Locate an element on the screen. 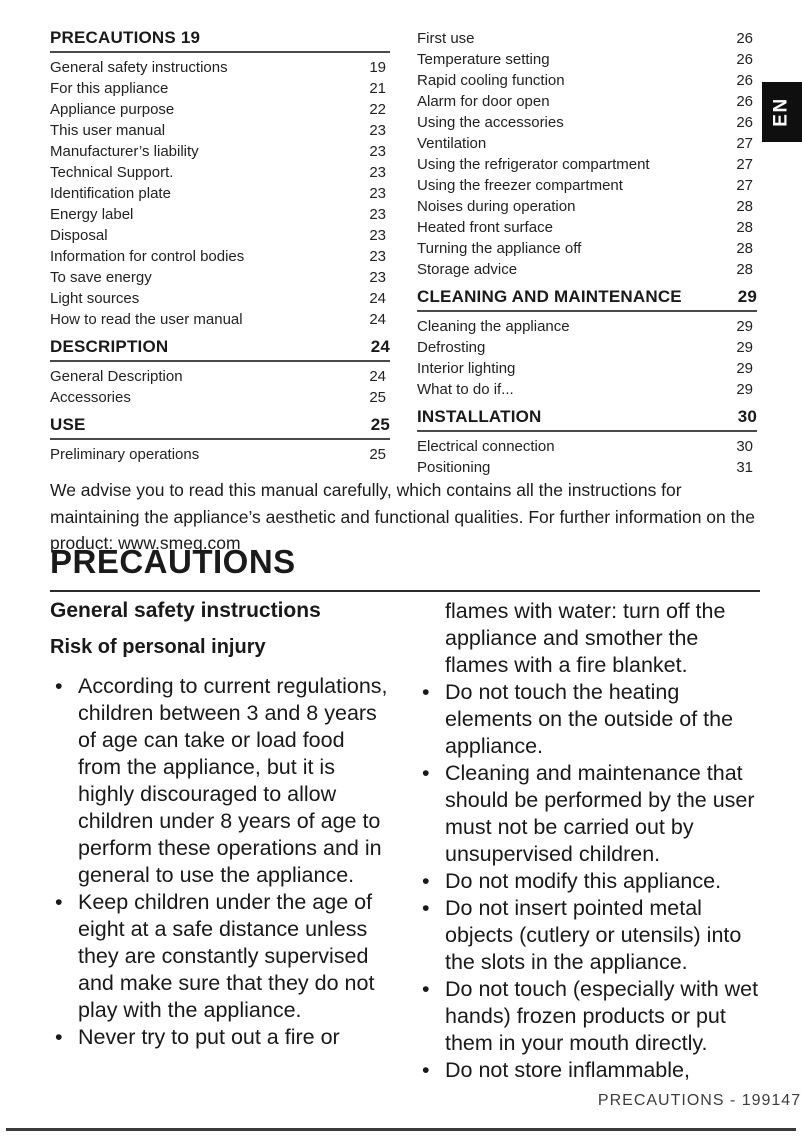  toc-entry-label: Accessories is located at coordinates (90, 397).